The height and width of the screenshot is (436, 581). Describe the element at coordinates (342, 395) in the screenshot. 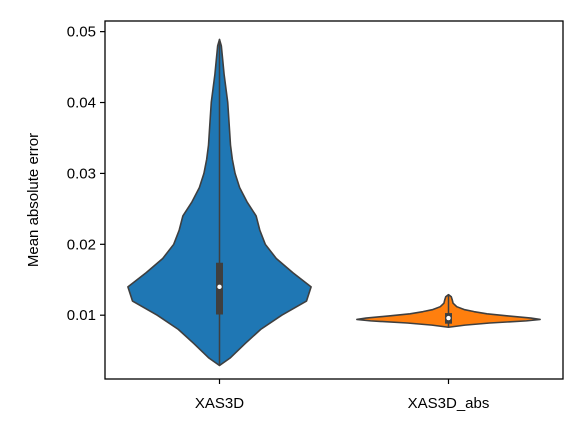

I see `x-axis: XAS3D XAS3D_abs` at that location.